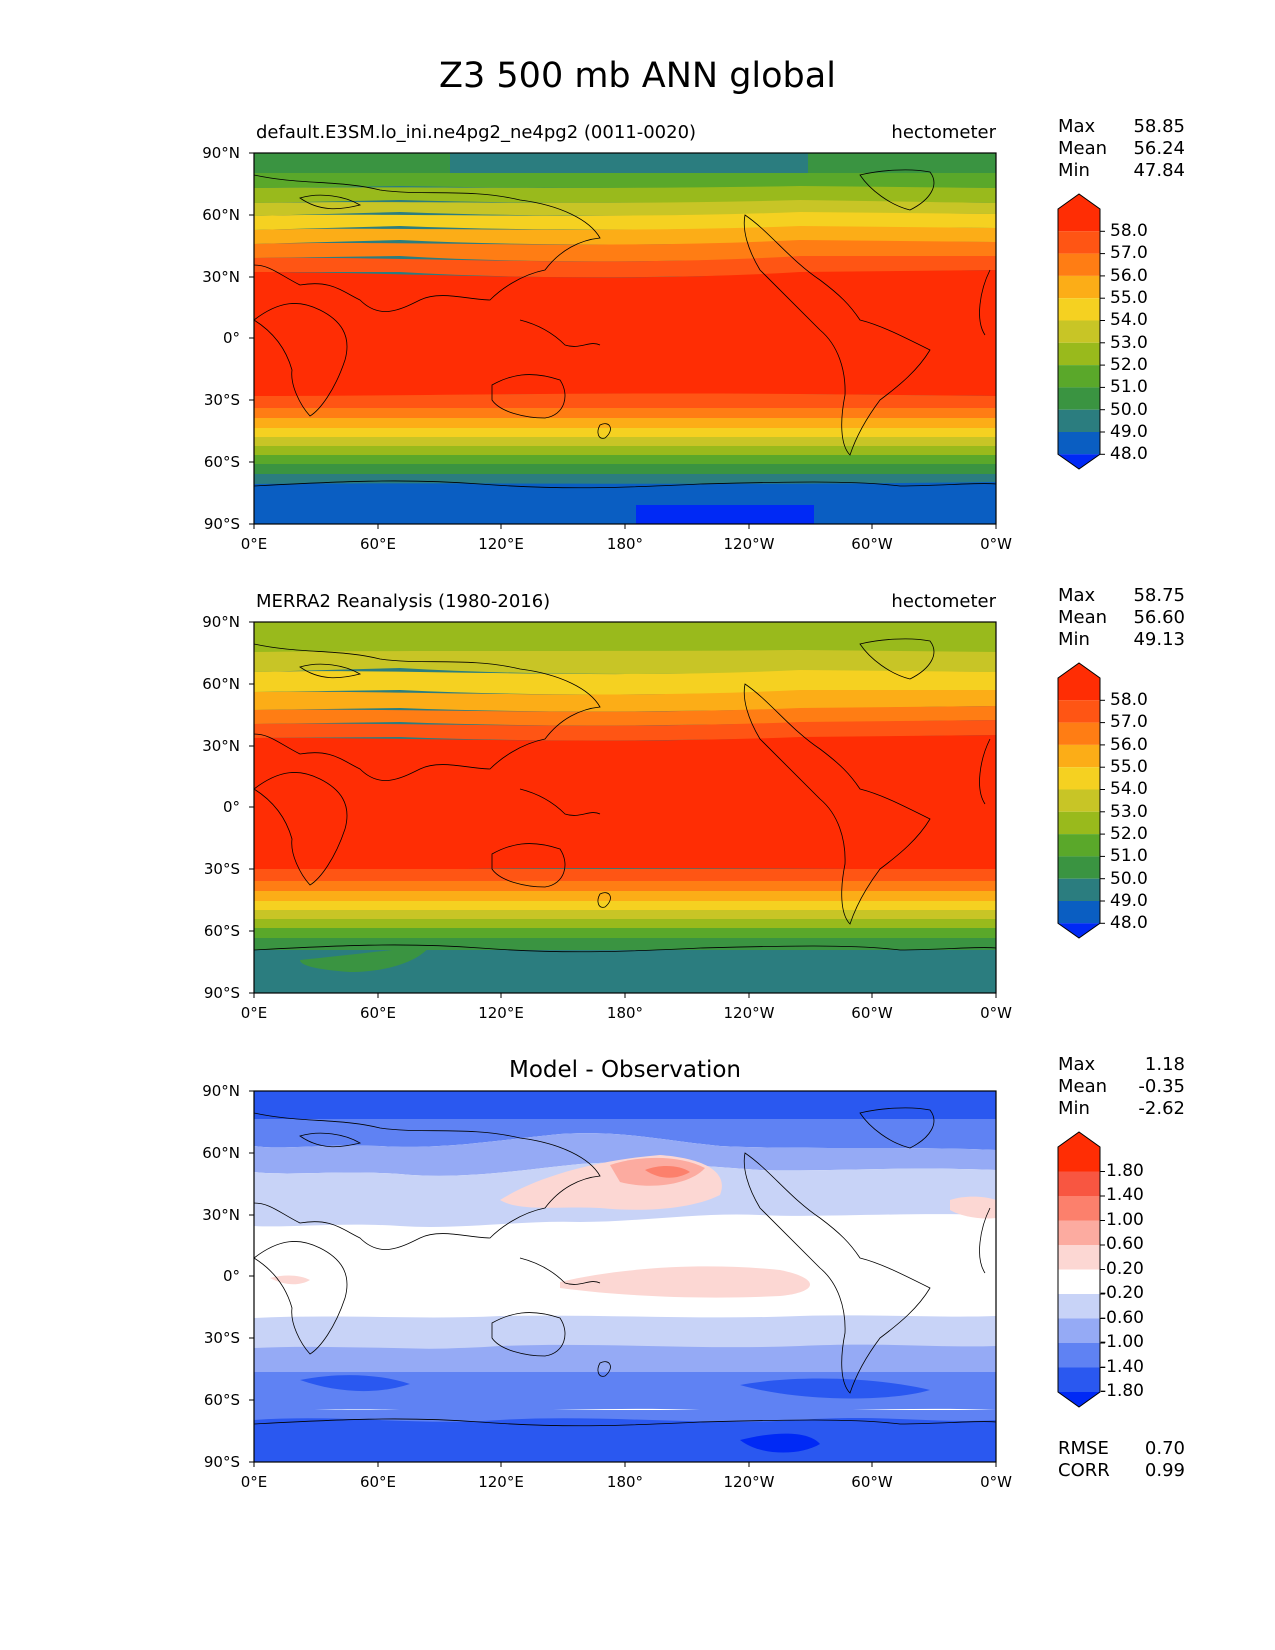  What do you see at coordinates (1159, 148) in the screenshot?
I see `test-stat-value: 56.24` at bounding box center [1159, 148].